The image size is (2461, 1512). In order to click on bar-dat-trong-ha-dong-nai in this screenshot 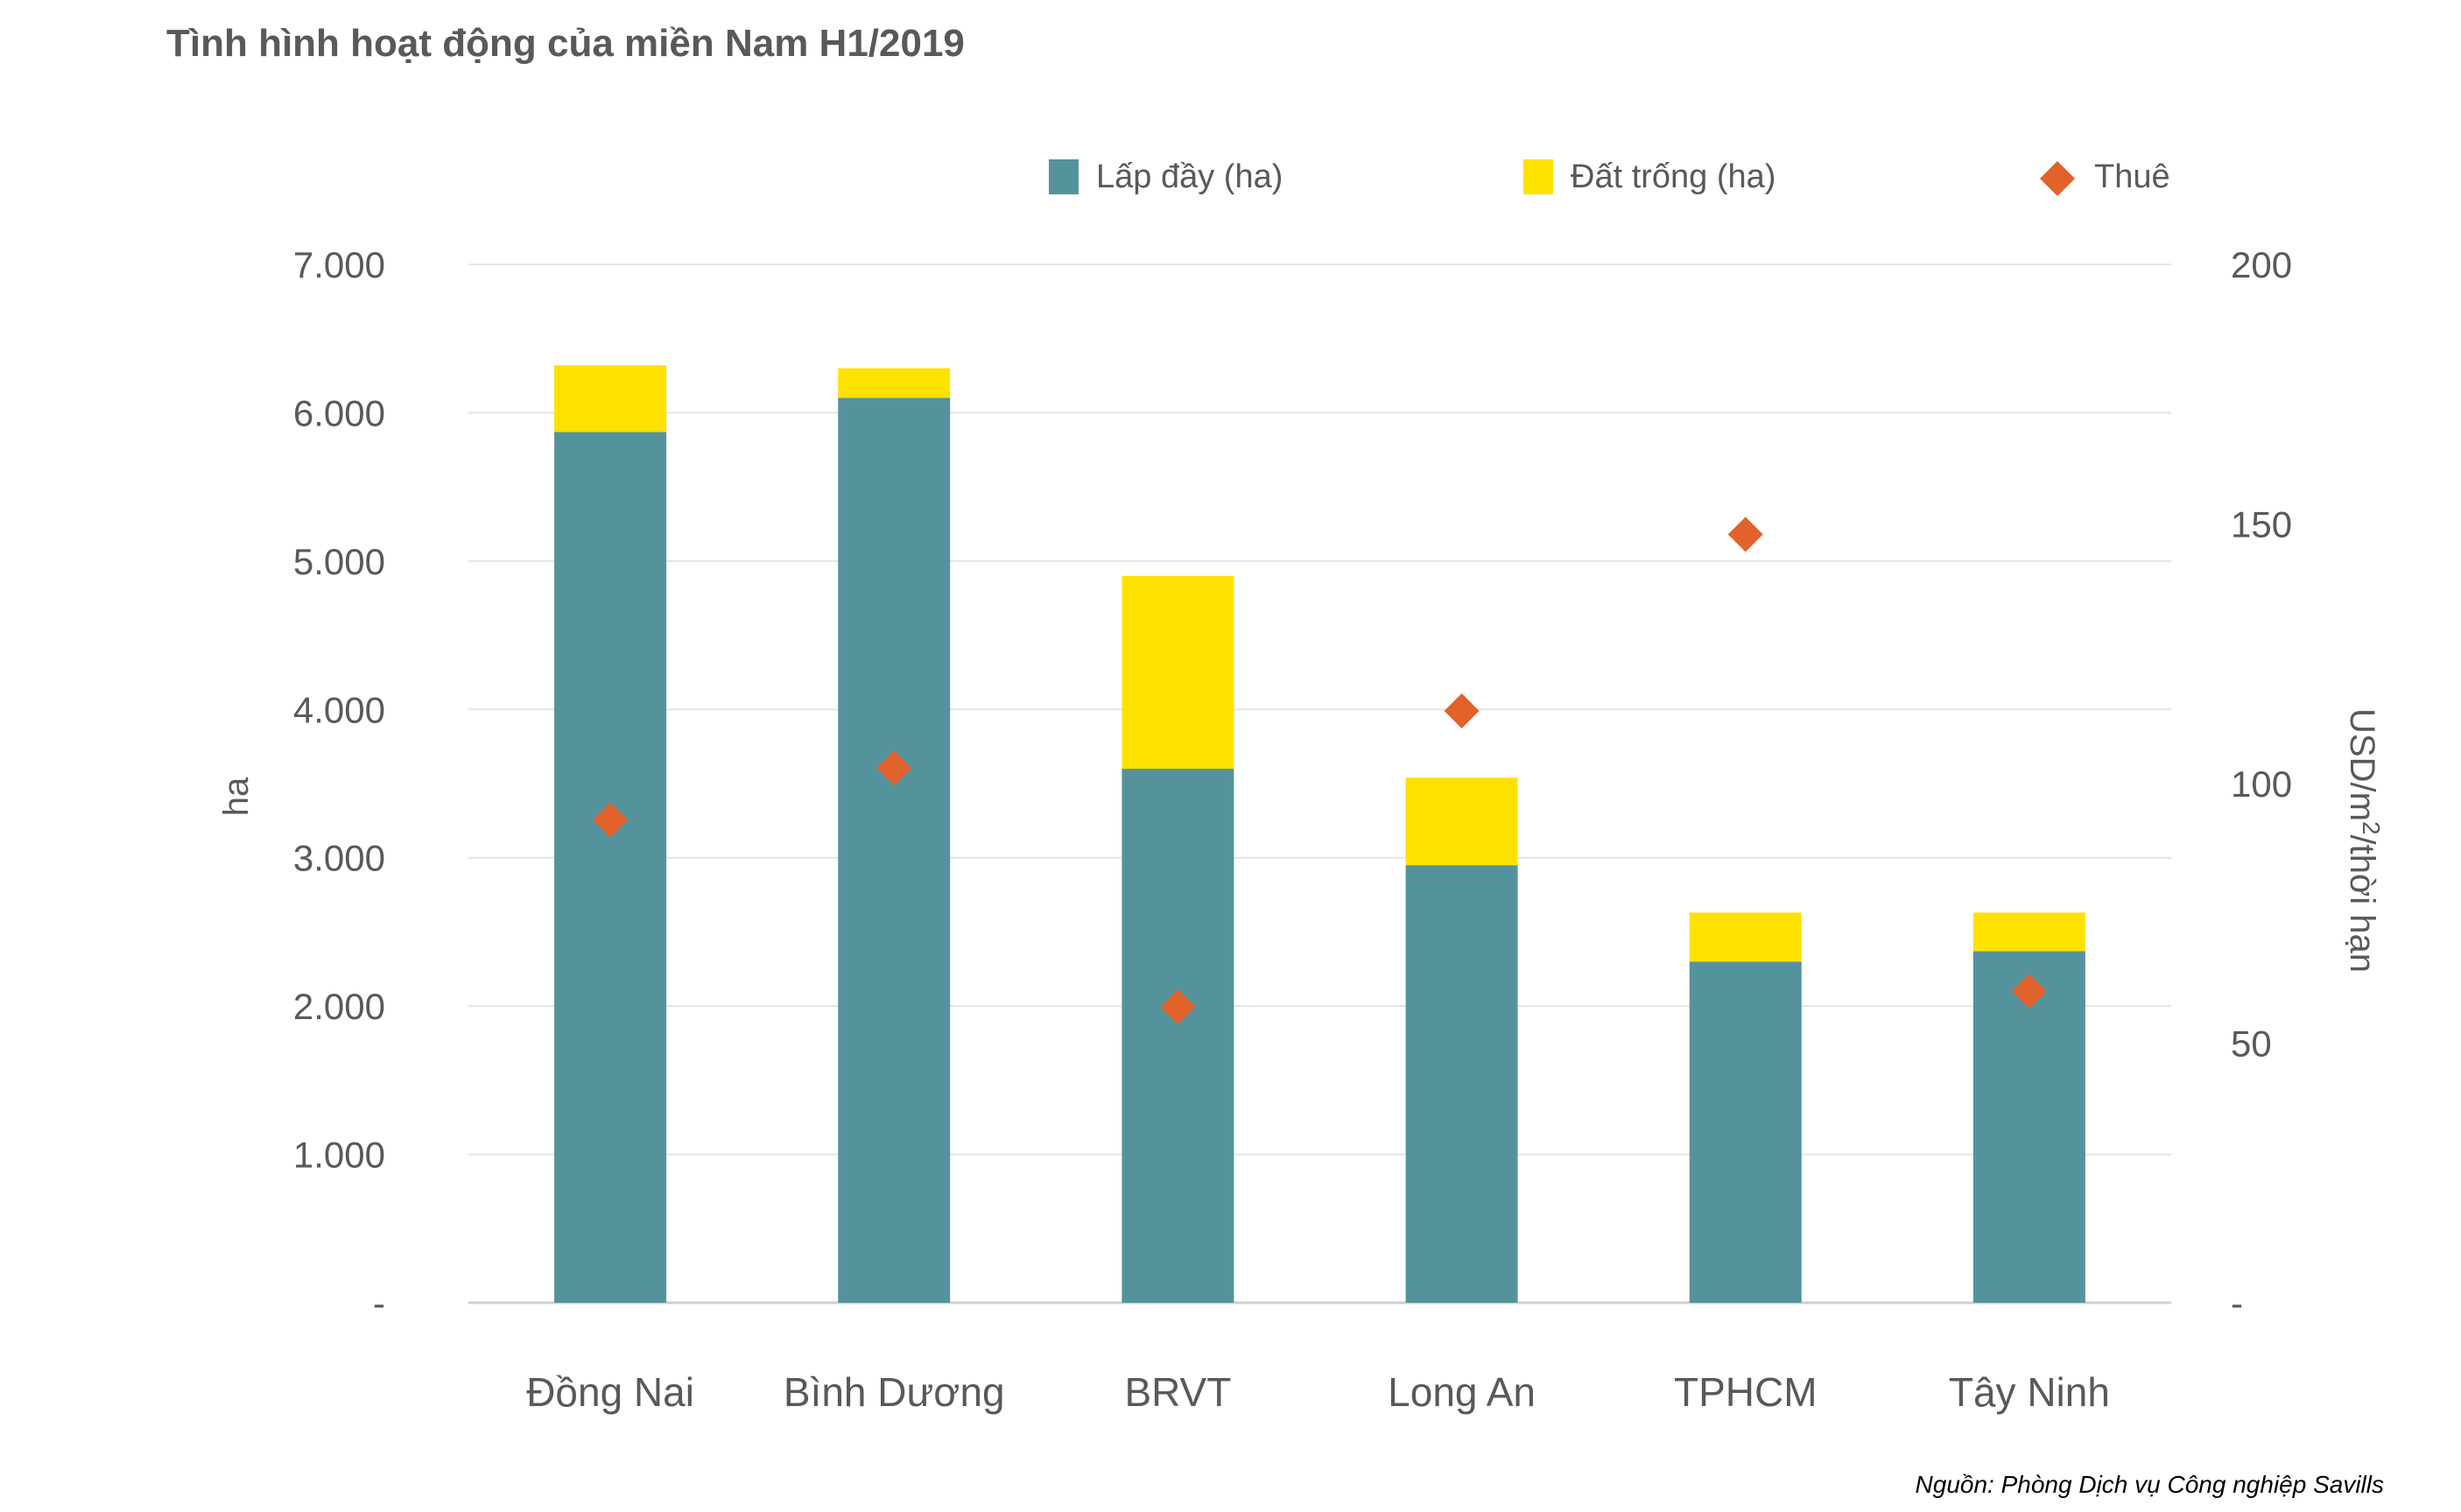, I will do `click(610, 399)`.